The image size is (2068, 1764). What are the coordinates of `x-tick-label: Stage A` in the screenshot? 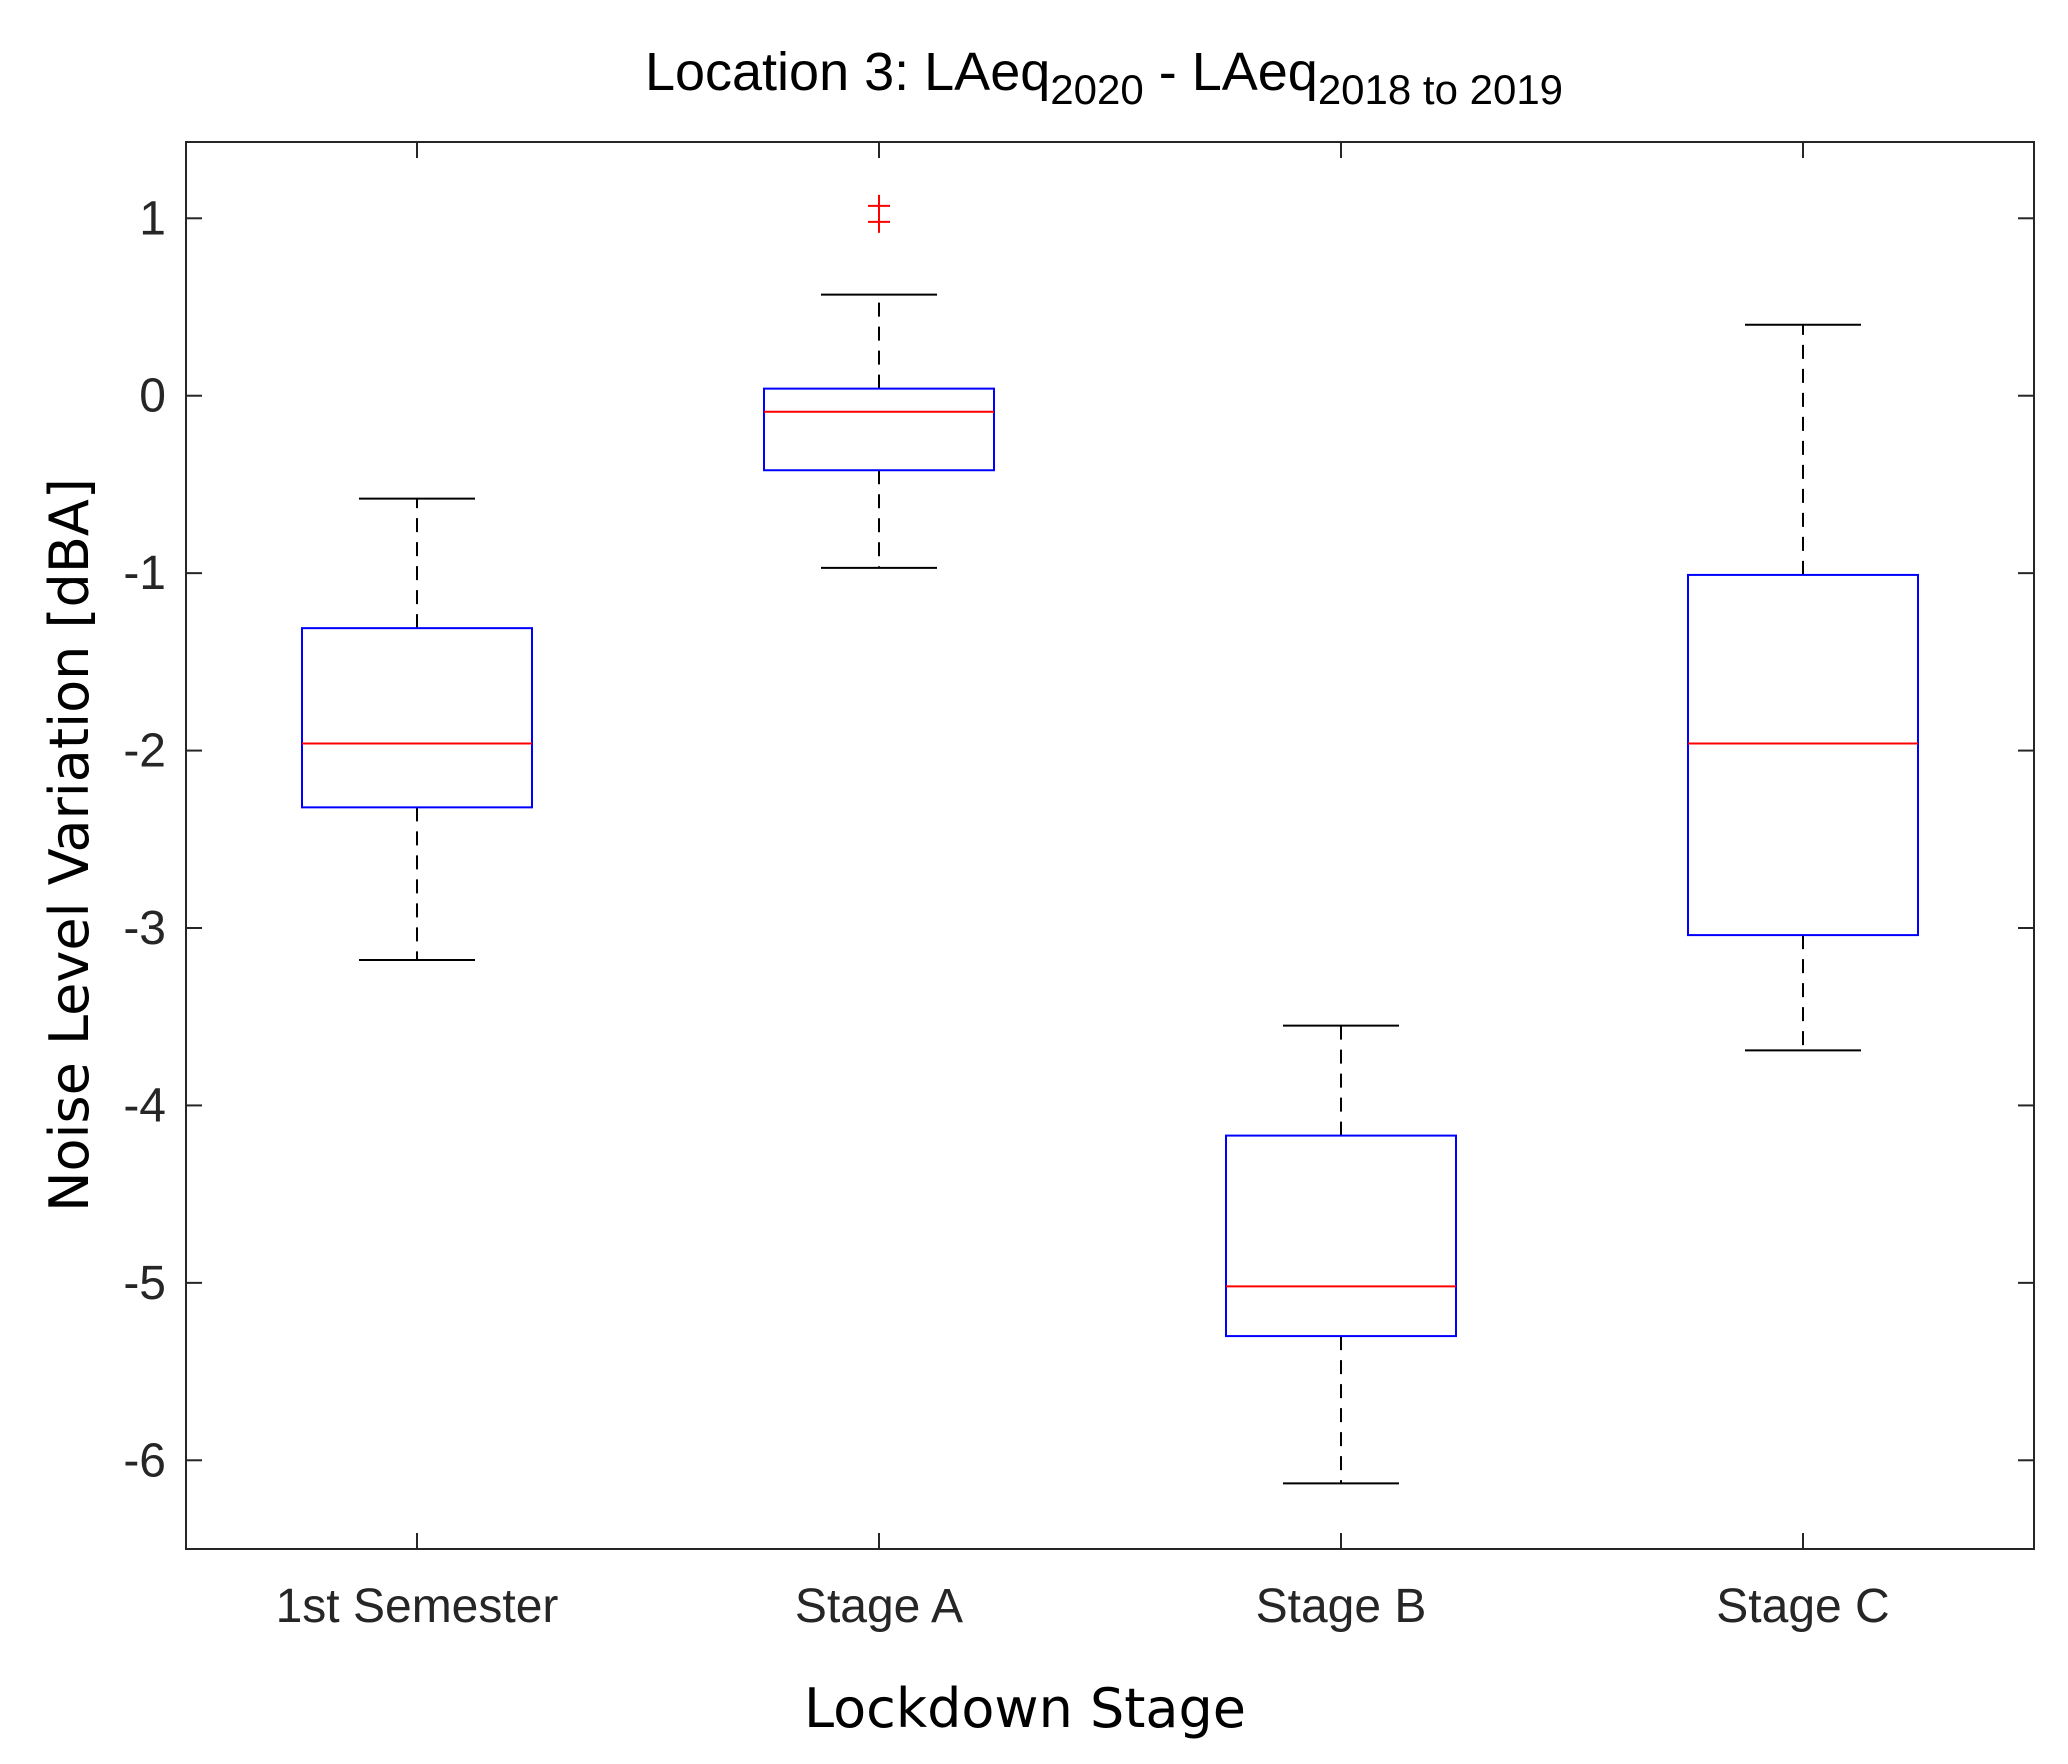 It's located at (879, 1606).